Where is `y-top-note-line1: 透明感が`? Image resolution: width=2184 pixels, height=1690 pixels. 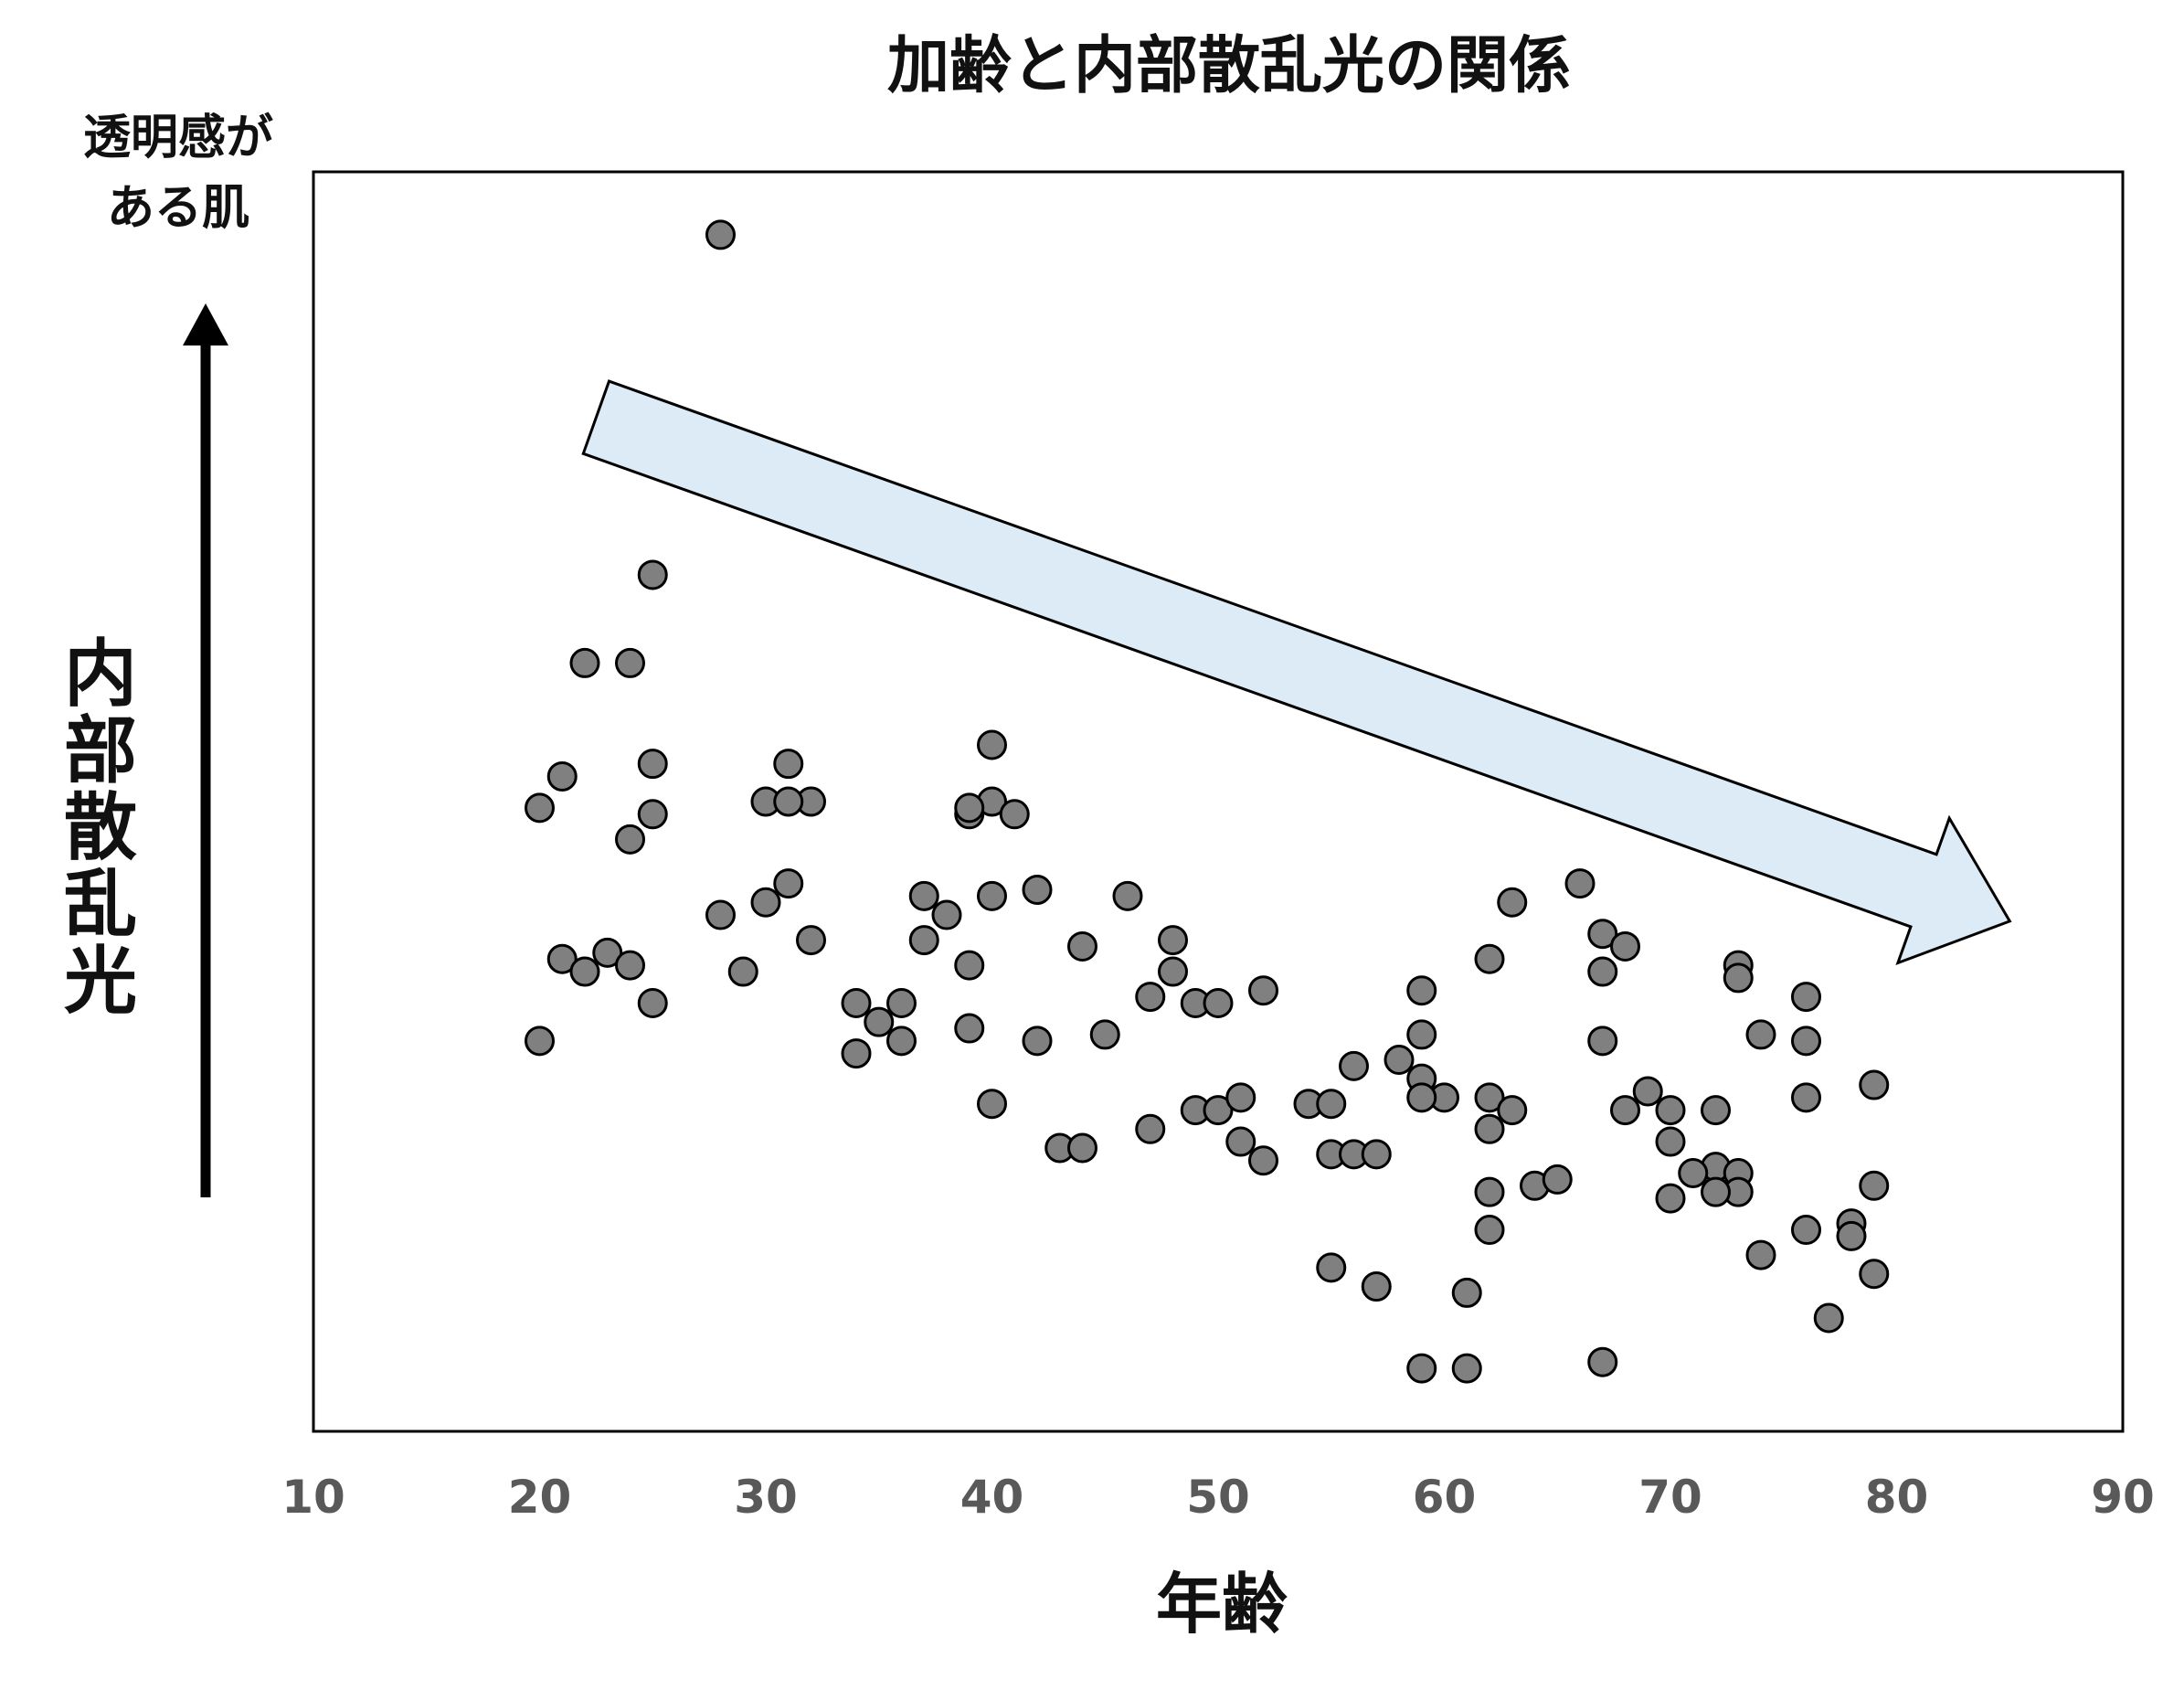 y-top-note-line1: 透明感が is located at coordinates (178, 138).